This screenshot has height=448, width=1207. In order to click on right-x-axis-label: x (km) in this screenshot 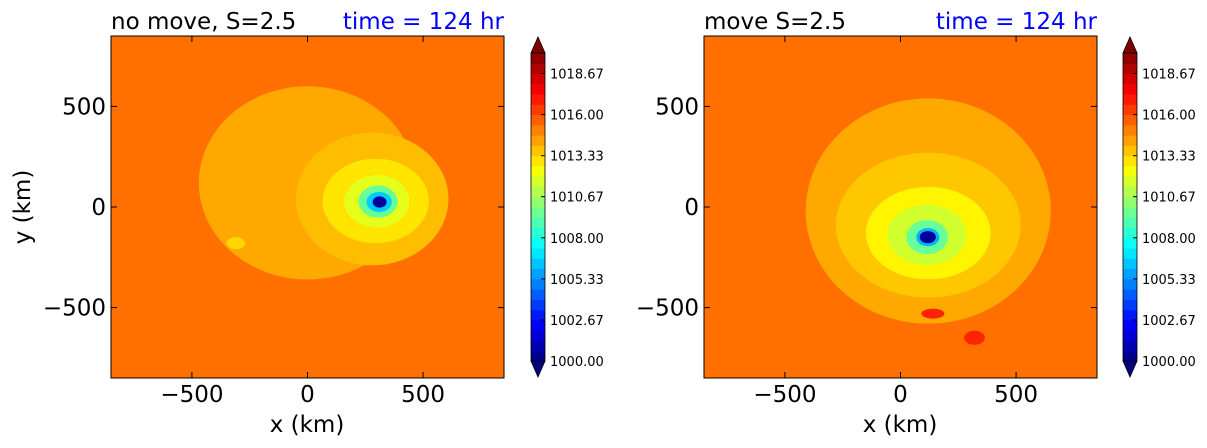, I will do `click(900, 425)`.